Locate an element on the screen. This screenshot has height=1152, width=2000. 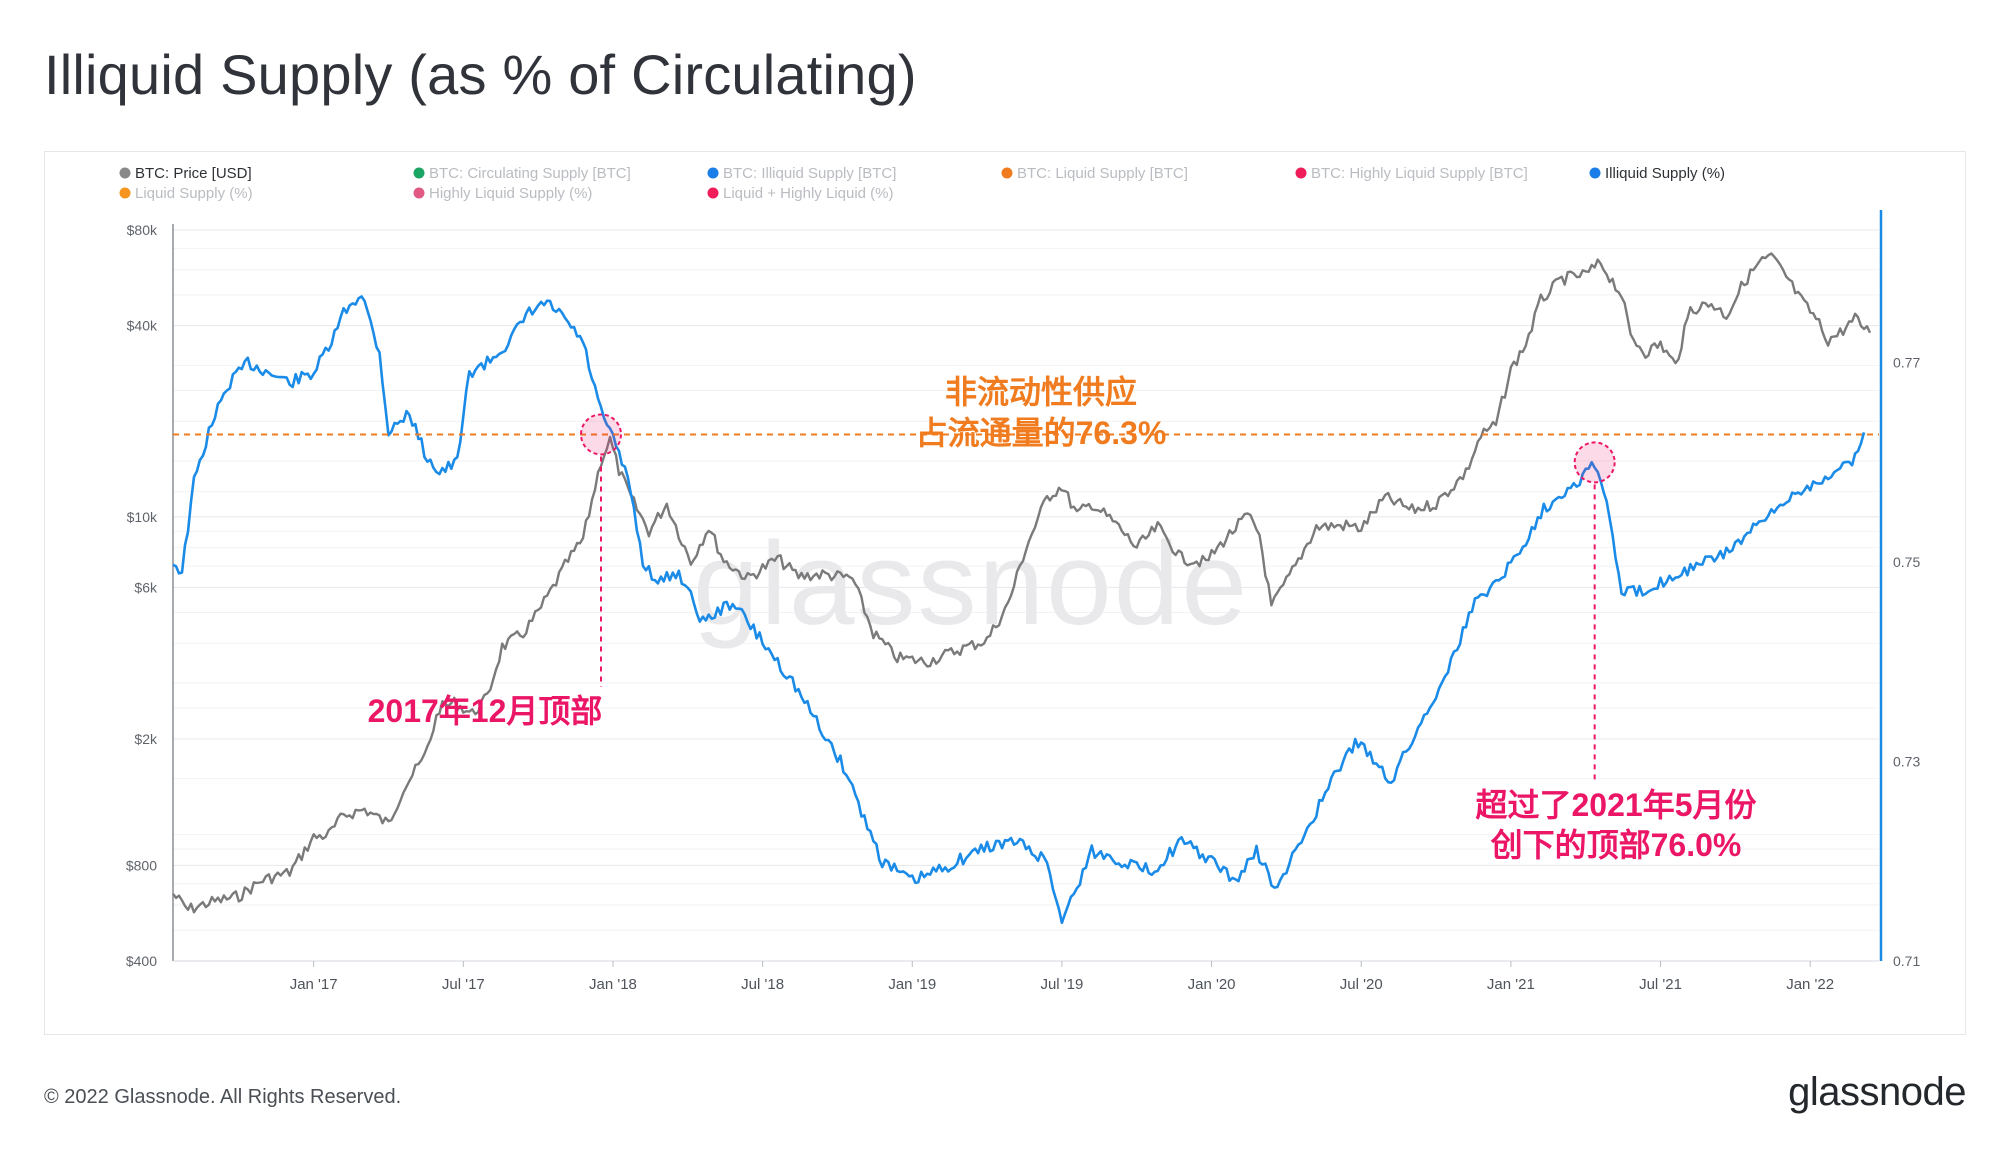
copyright-text: © 2022 Glassnode. All Rights Reserved. is located at coordinates (223, 1097).